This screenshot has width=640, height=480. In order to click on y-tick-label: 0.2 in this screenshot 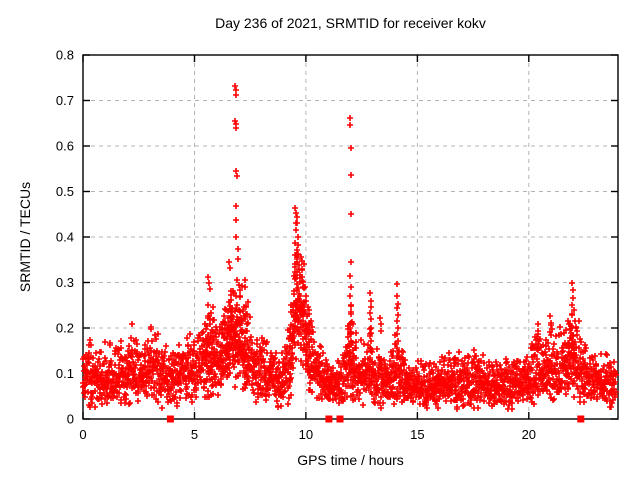, I will do `click(65, 328)`.